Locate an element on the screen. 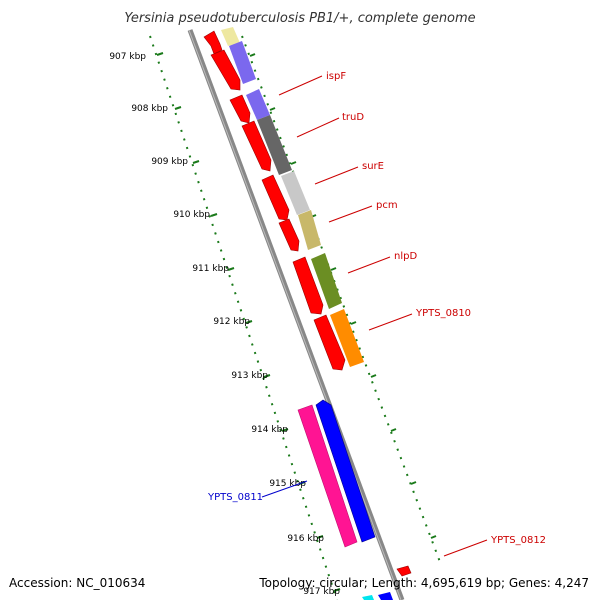 Image resolution: width=600 pixels, height=604 pixels. gene-label-nlpD: nlpD is located at coordinates (405, 256).